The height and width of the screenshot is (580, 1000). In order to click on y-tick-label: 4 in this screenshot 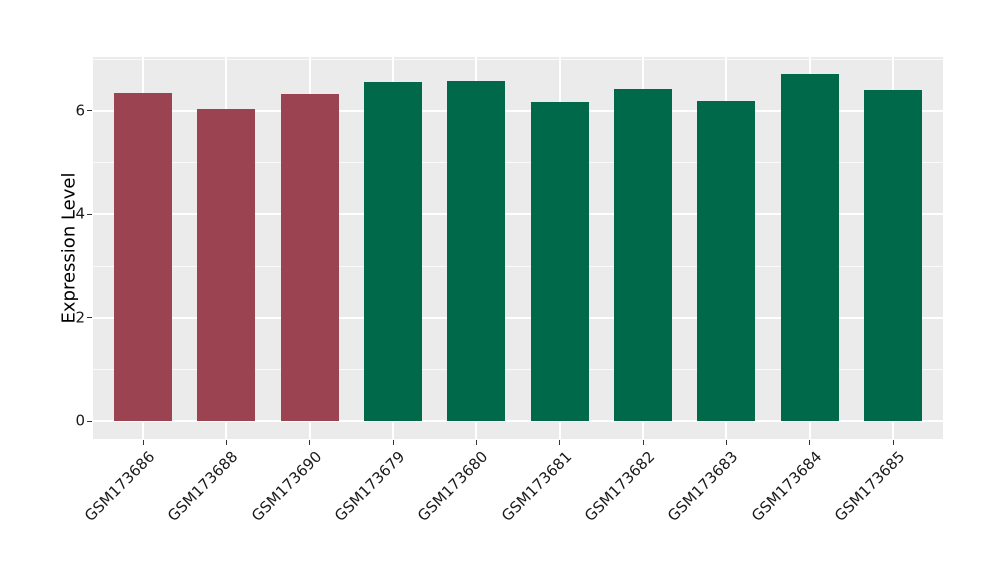, I will do `click(80, 213)`.